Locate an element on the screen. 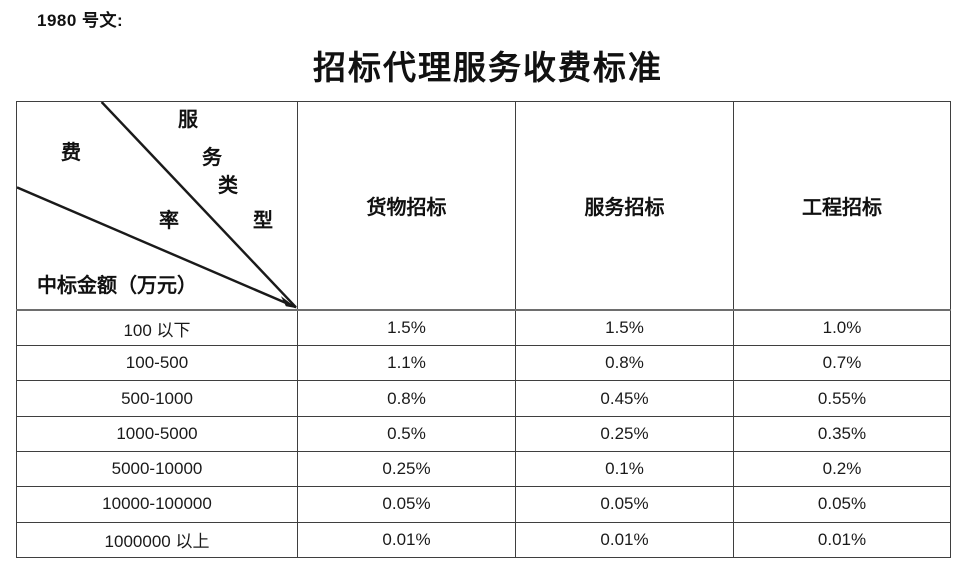 Image resolution: width=976 pixels, height=581 pixels. table-row: 1000000 以上 0.01% 0.01% 0.01% is located at coordinates (483, 540).